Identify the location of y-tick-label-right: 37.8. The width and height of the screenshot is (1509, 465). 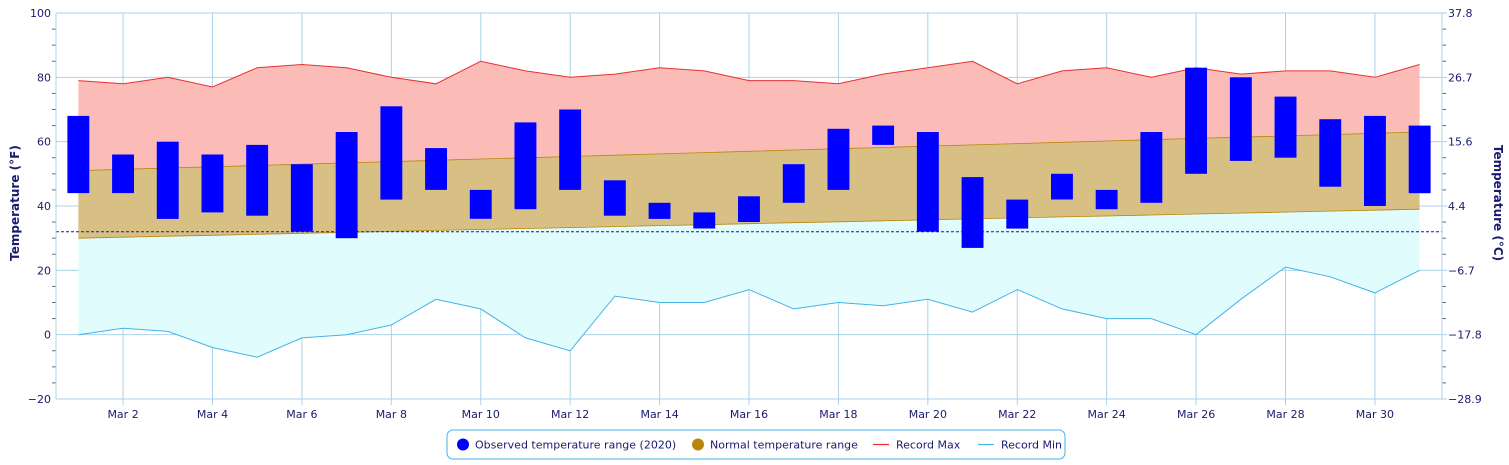
(1460, 13).